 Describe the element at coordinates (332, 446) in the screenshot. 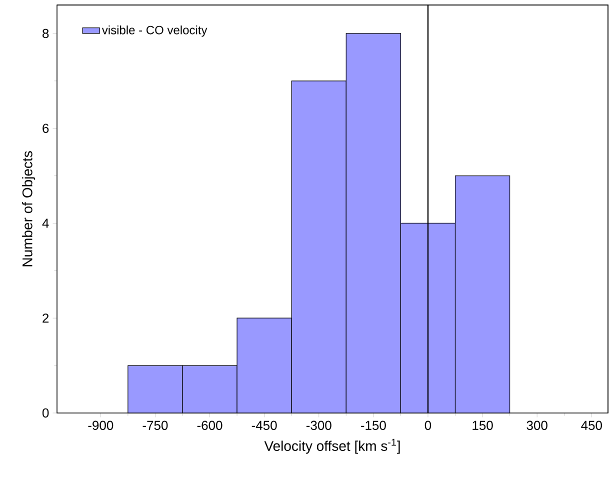

I see `x-axis-title: Velocity offset [km s$^{-1}$]` at that location.